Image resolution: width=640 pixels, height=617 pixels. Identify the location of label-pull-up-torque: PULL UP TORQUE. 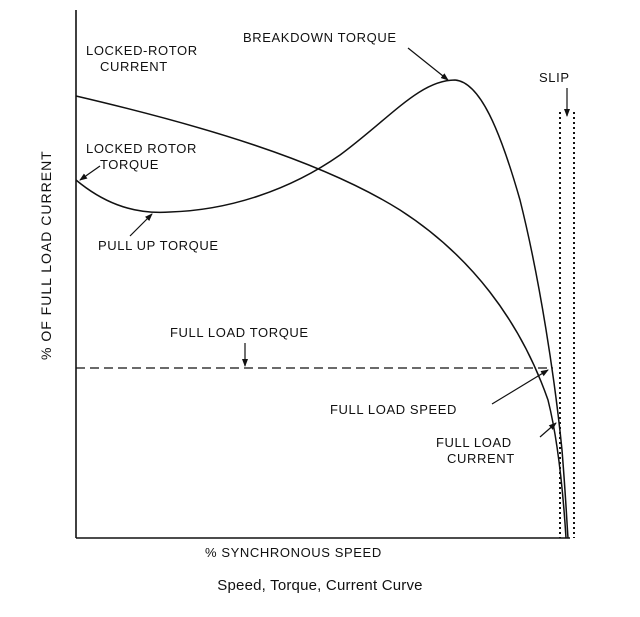
(158, 245).